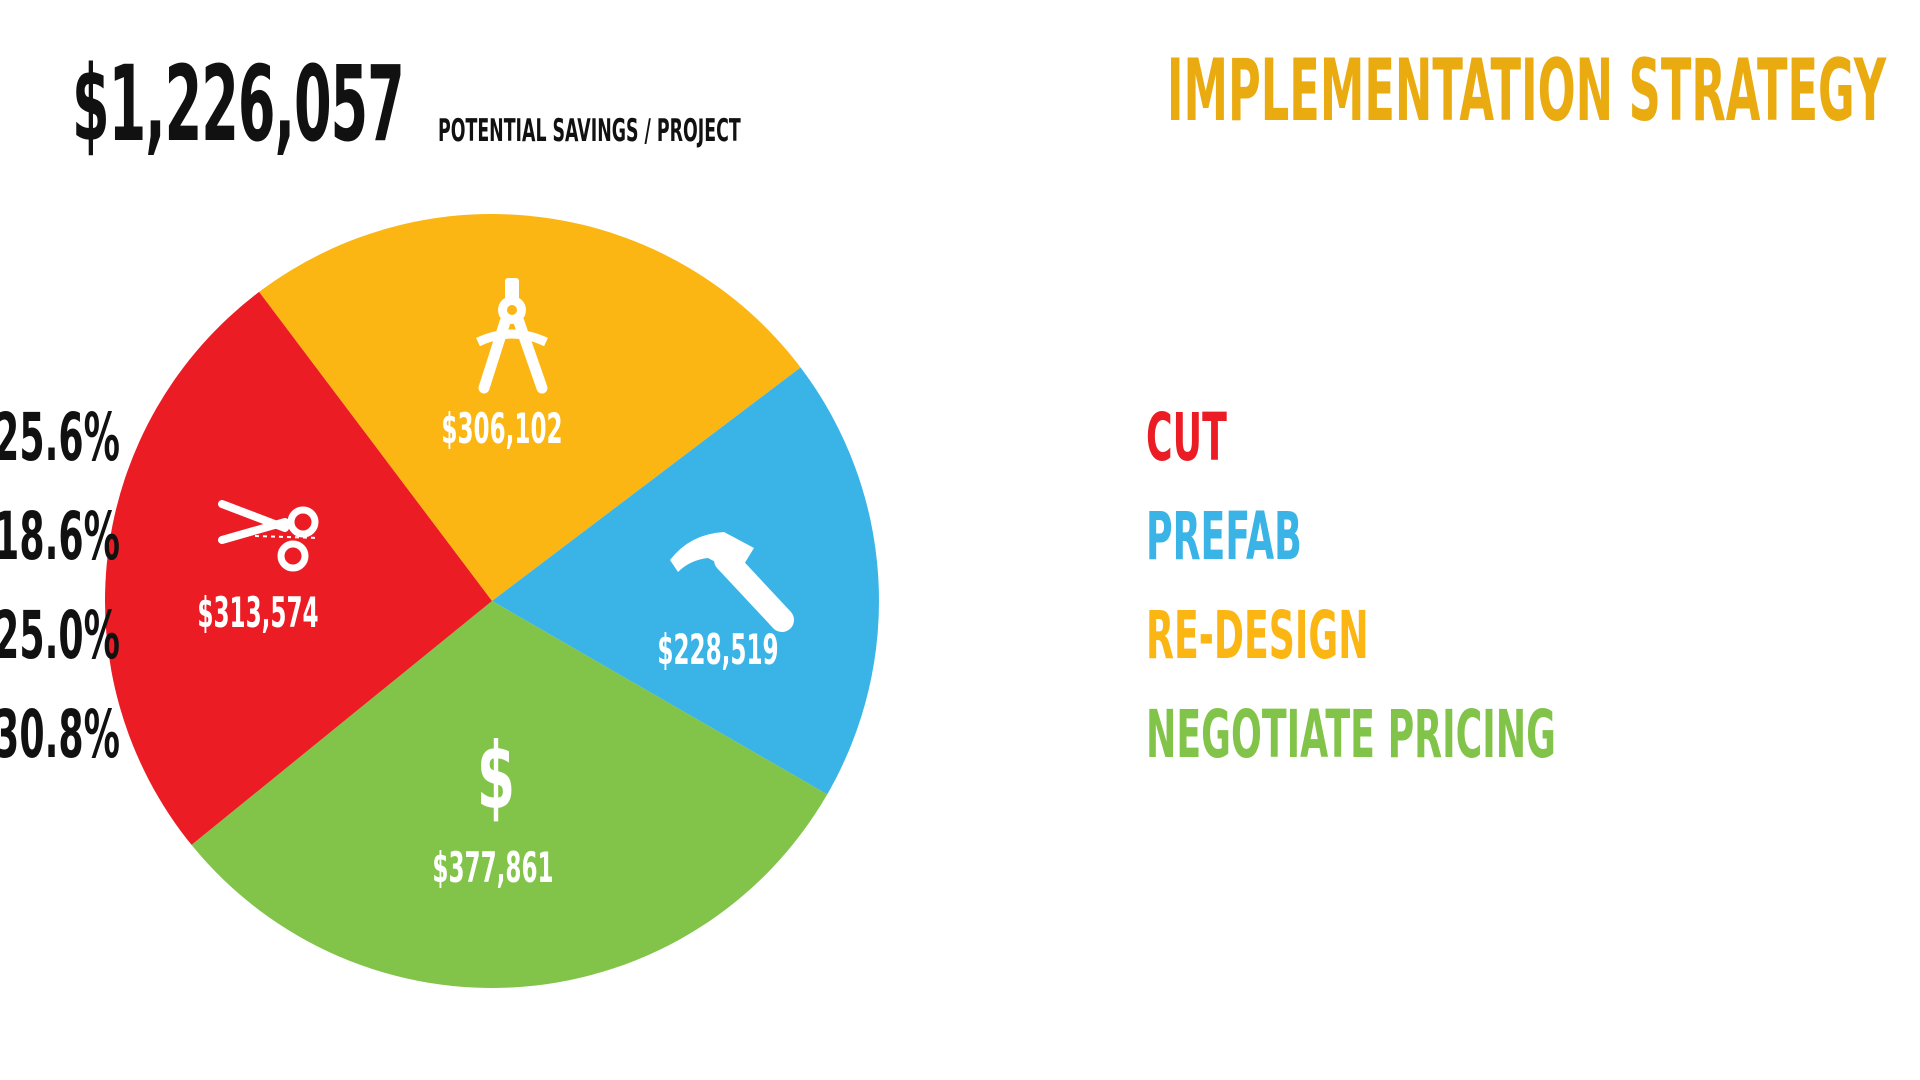 Image resolution: width=1920 pixels, height=1080 pixels. I want to click on slice-value-label-redesign: $306,102, so click(501, 429).